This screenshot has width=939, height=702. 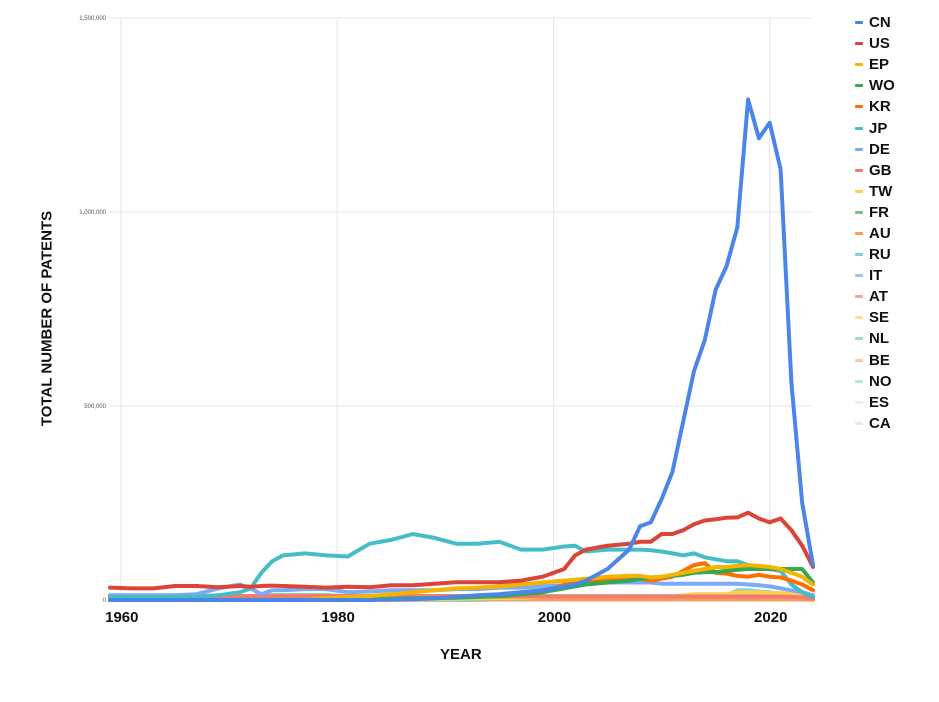 I want to click on legend-label: ES, so click(x=879, y=402).